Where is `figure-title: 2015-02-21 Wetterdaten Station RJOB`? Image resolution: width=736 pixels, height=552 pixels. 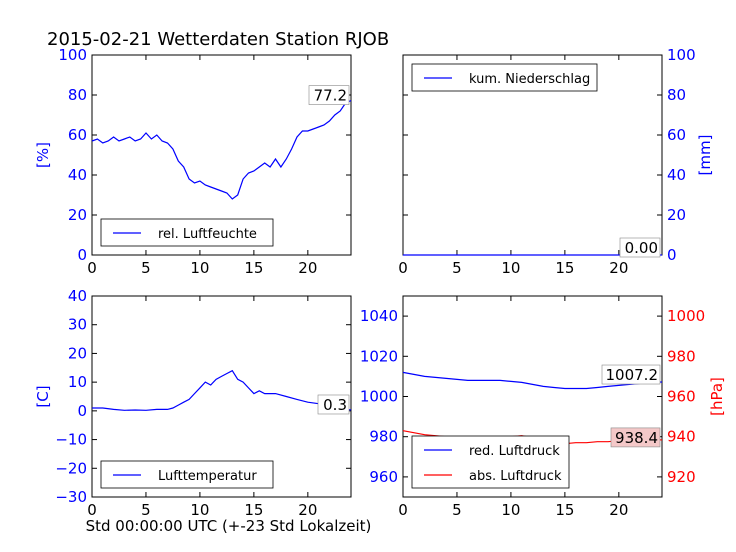 figure-title: 2015-02-21 Wetterdaten Station RJOB is located at coordinates (218, 39).